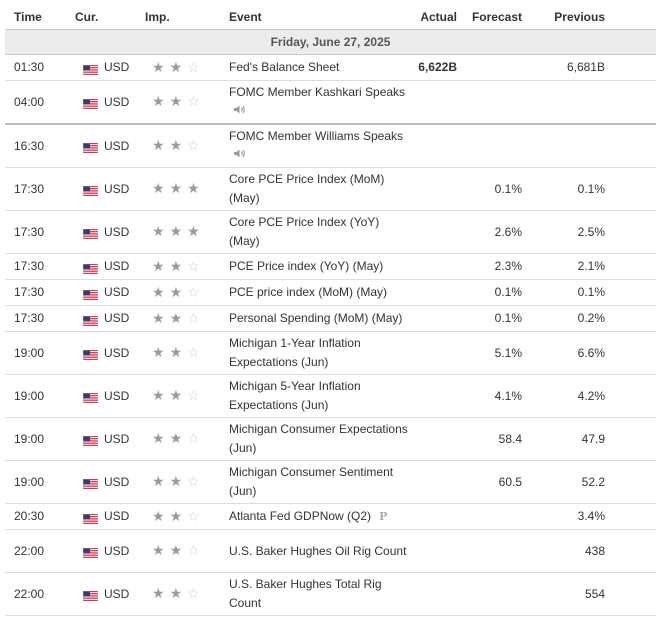 The height and width of the screenshot is (621, 661). What do you see at coordinates (305, 593) in the screenshot?
I see `row-event: U.S. Baker Hughes Total Rig Count` at bounding box center [305, 593].